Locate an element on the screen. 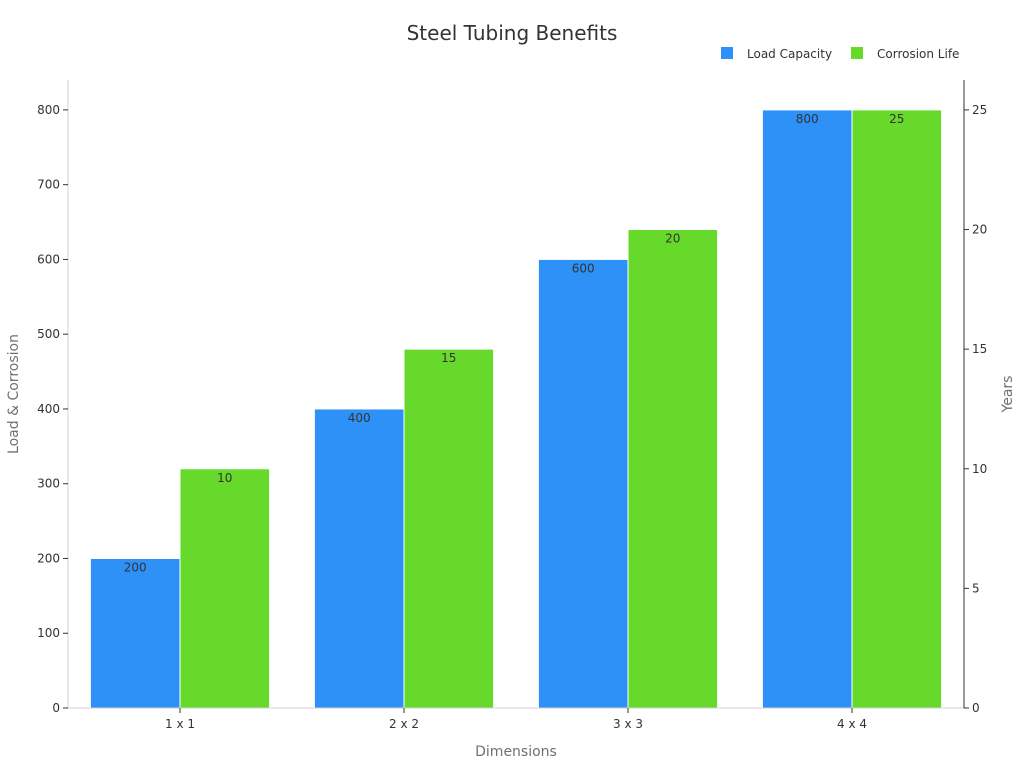  data-label-load-capacity-3: 600 is located at coordinates (583, 268).